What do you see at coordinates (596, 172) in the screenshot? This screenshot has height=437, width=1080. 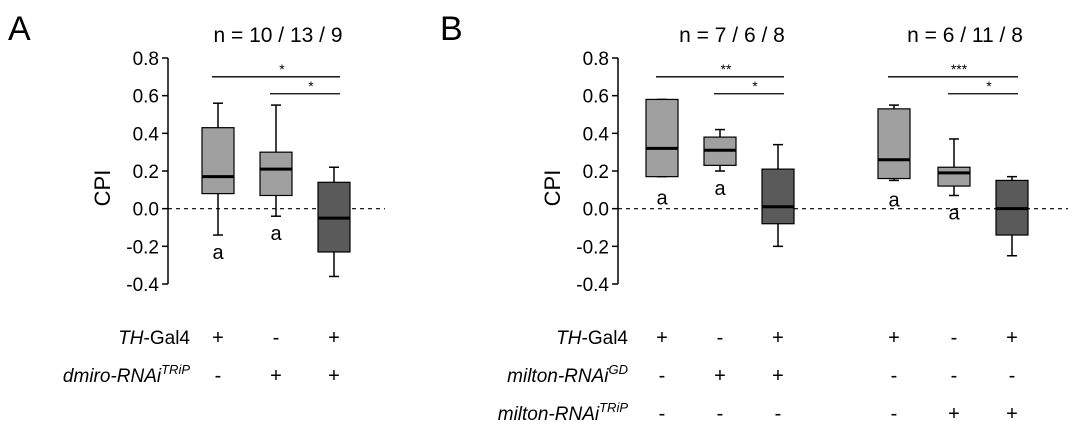 I see `panel-b-y-tick-label: 0.2` at bounding box center [596, 172].